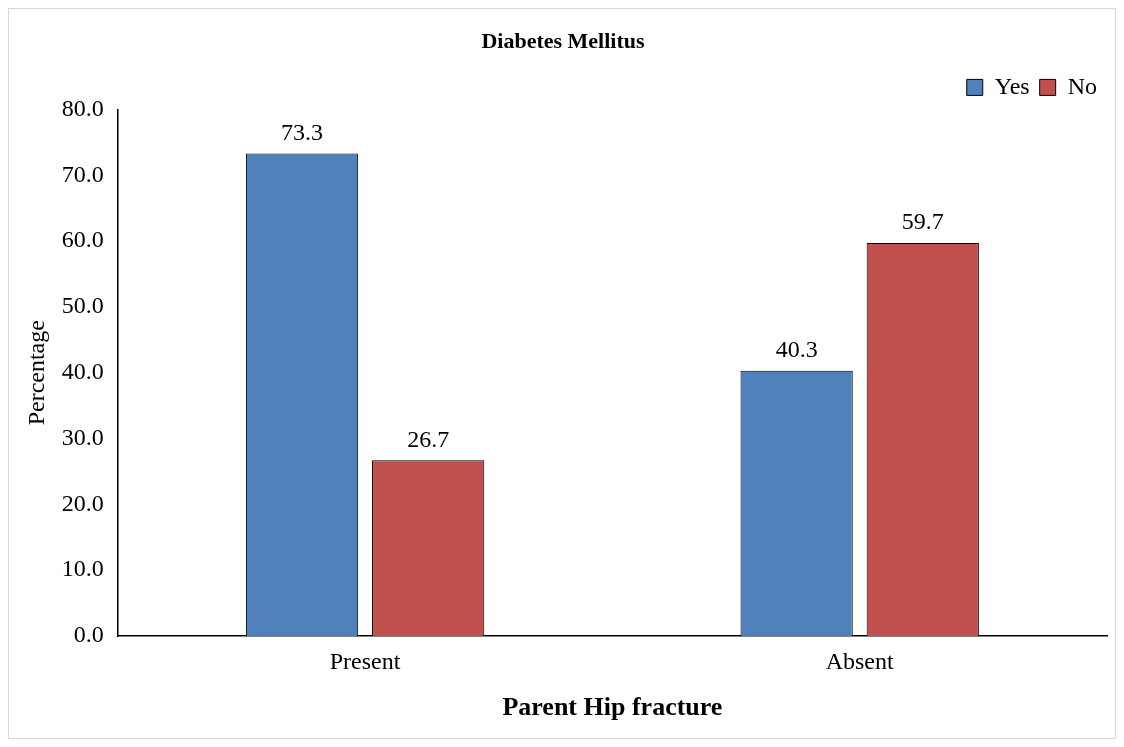 This screenshot has height=747, width=1124. What do you see at coordinates (428, 438) in the screenshot?
I see `data-label: 26.7` at bounding box center [428, 438].